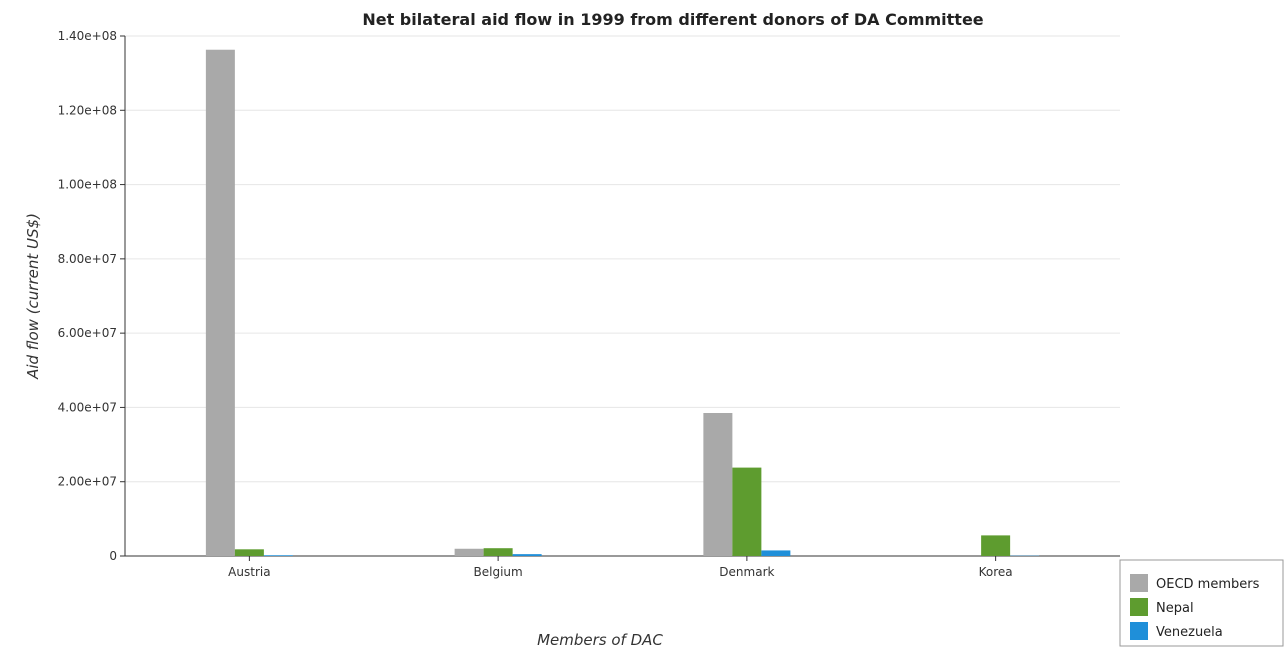 This screenshot has width=1287, height=650. I want to click on legend-label: Nepal, so click(1175, 608).